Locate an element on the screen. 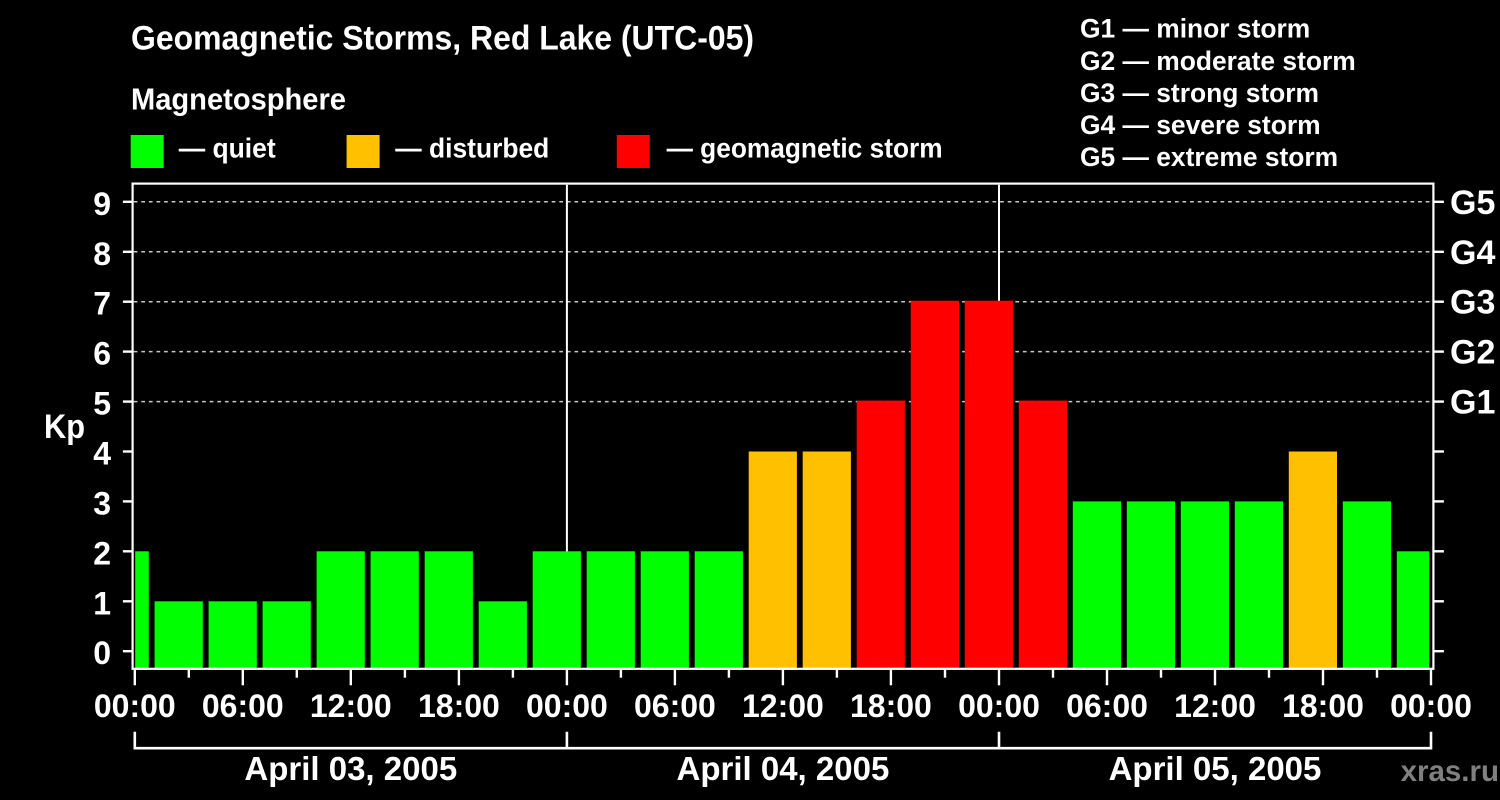 This screenshot has width=1500, height=800. svg-text: — quiet is located at coordinates (227, 147).